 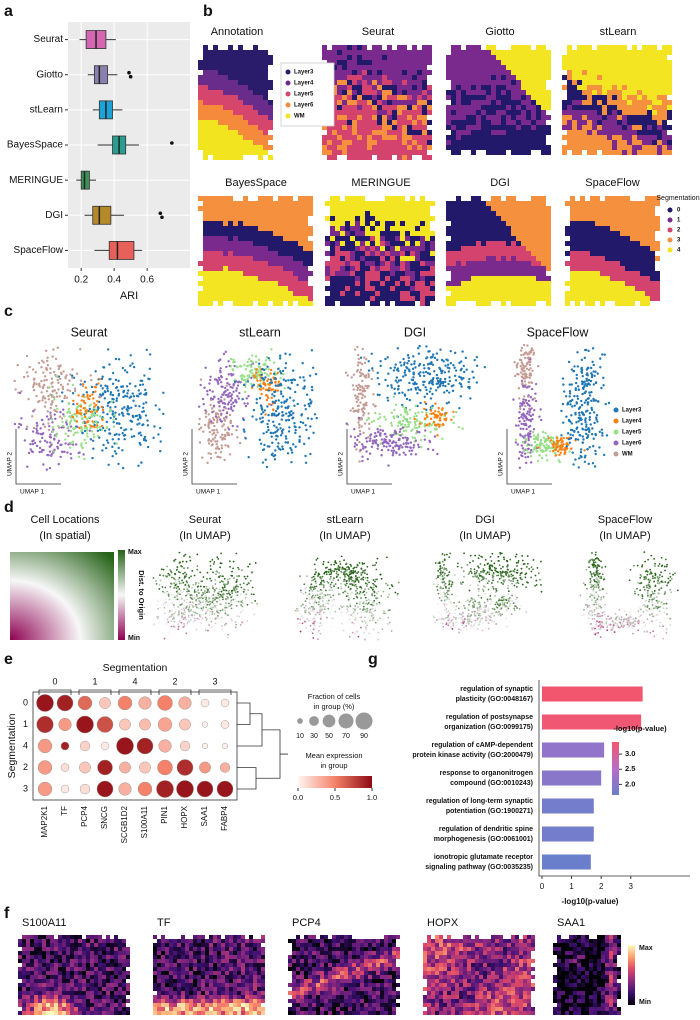 What do you see at coordinates (256, 183) in the screenshot?
I see `map-title: BayesSpace` at bounding box center [256, 183].